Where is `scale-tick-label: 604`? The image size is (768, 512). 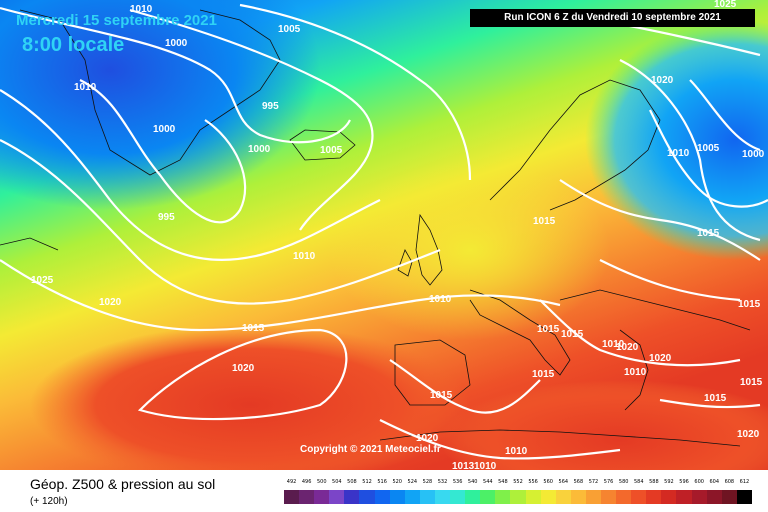 scale-tick-label: 604 is located at coordinates (714, 482).